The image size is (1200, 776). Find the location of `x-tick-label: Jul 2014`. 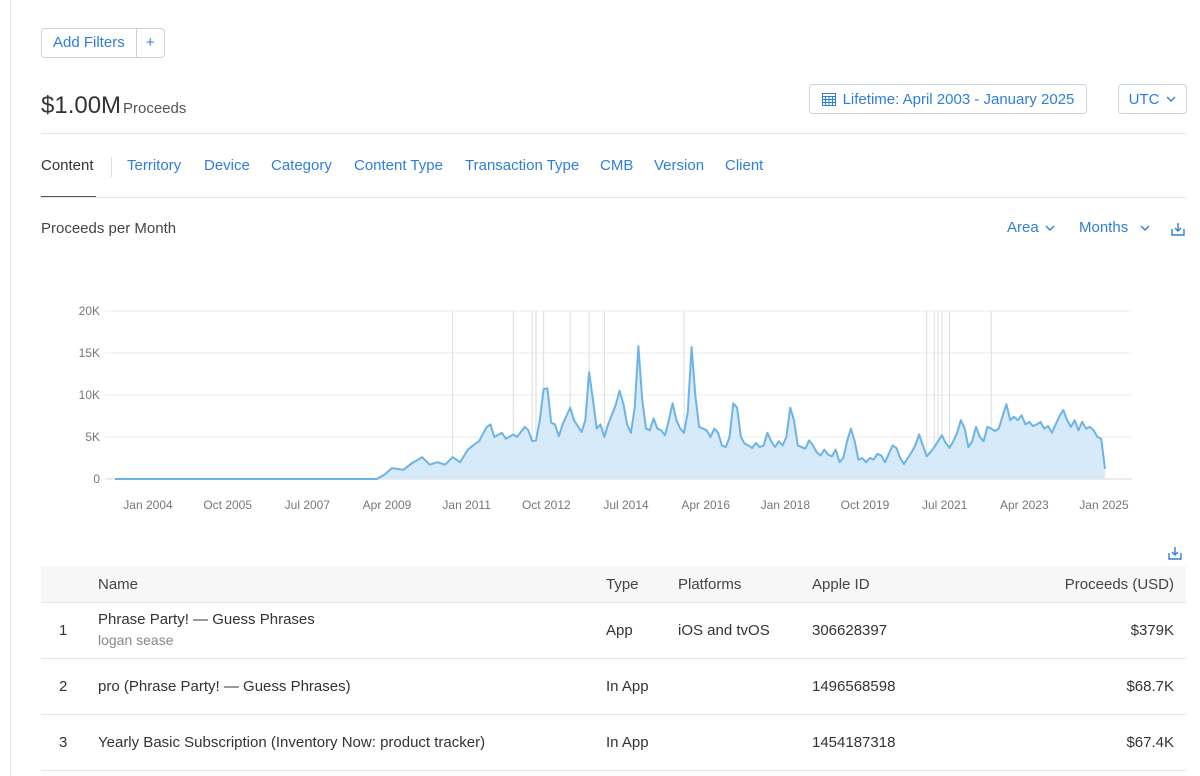

x-tick-label: Jul 2014 is located at coordinates (626, 505).